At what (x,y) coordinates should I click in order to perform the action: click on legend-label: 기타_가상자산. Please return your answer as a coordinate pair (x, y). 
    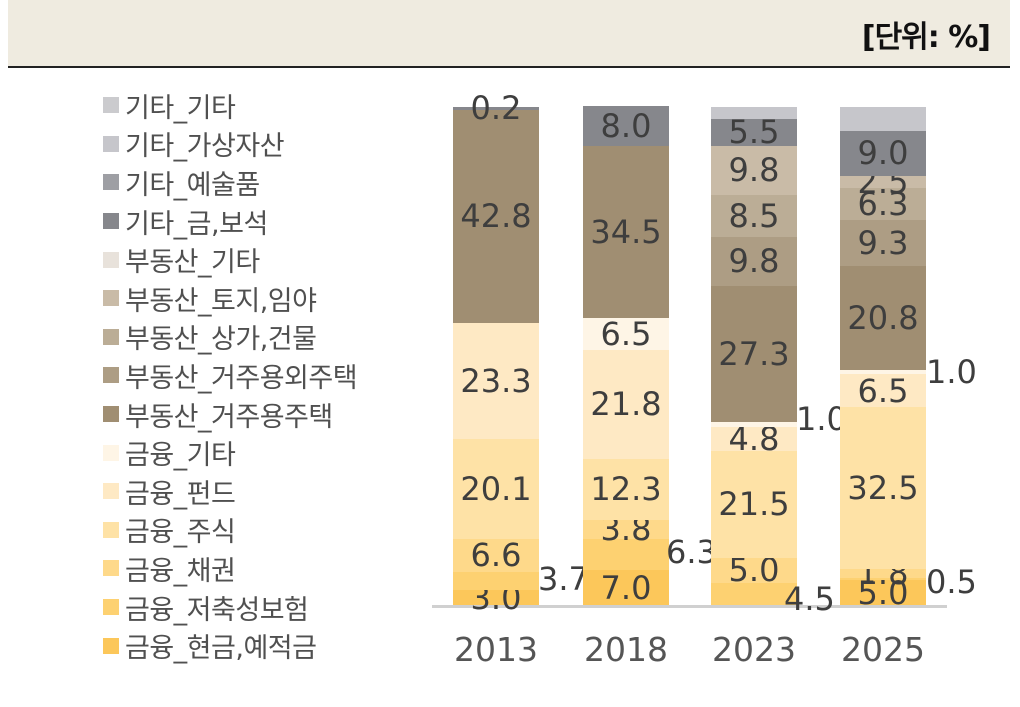
    Looking at the image, I should click on (205, 147).